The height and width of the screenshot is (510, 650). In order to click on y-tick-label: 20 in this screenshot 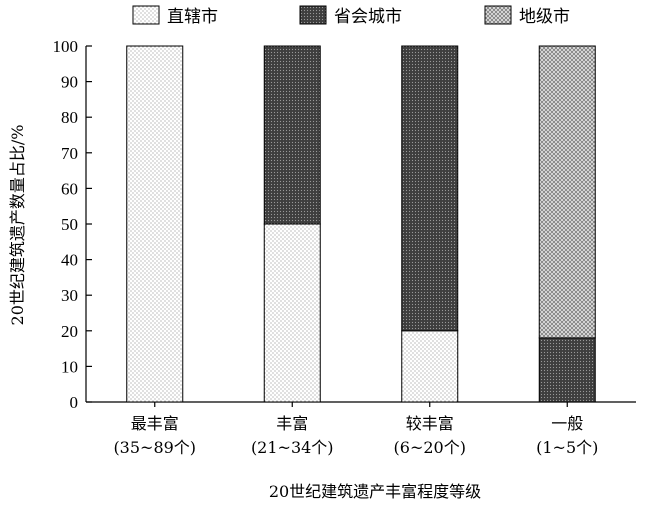, I will do `click(69, 331)`.